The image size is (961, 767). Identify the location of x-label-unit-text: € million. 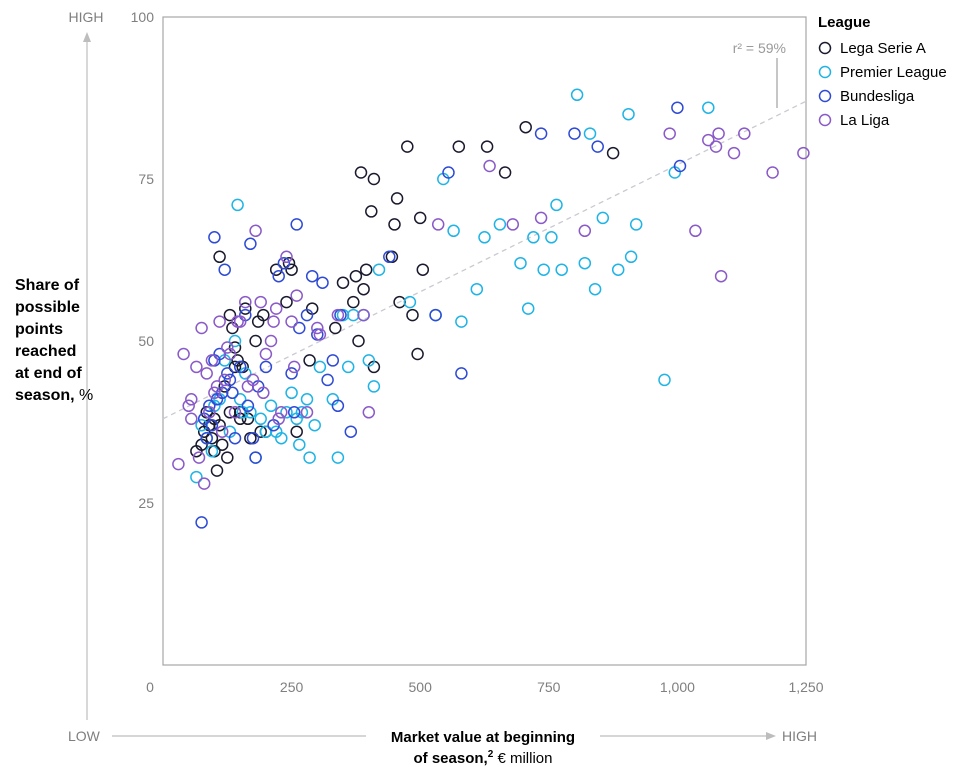
(524, 758).